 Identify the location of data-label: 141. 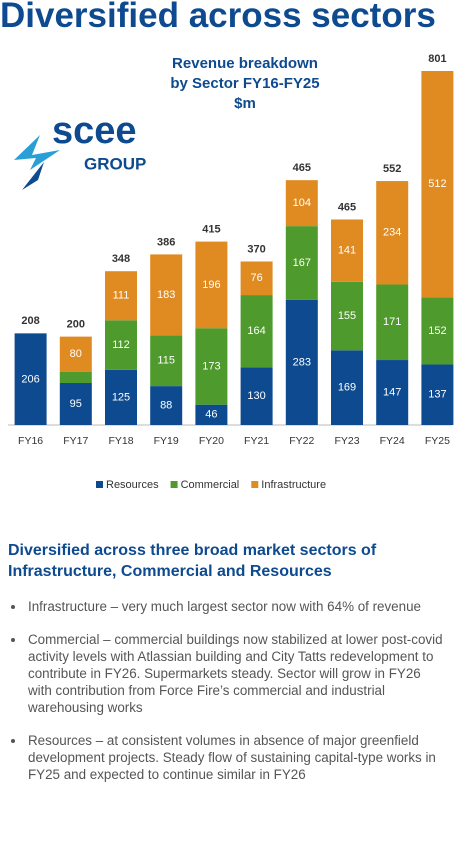
(347, 251).